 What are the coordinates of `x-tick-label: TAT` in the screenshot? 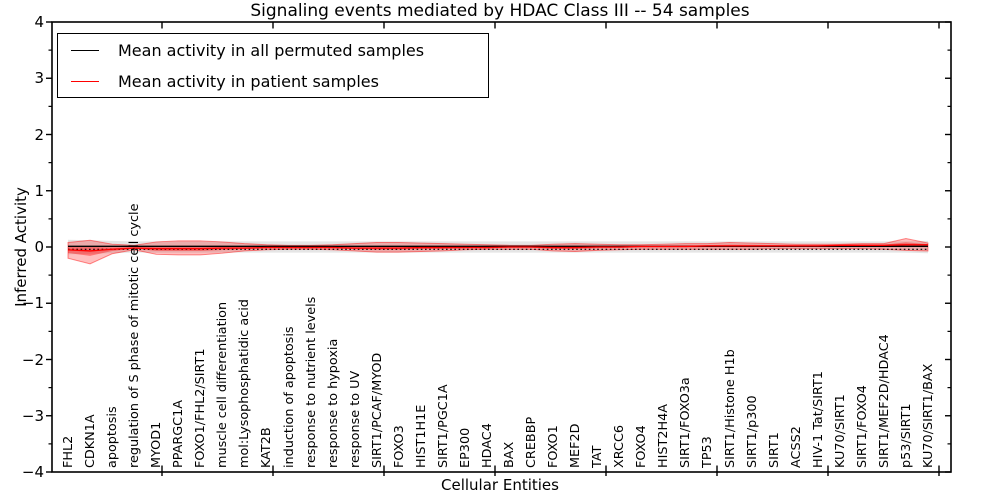 It's located at (598, 456).